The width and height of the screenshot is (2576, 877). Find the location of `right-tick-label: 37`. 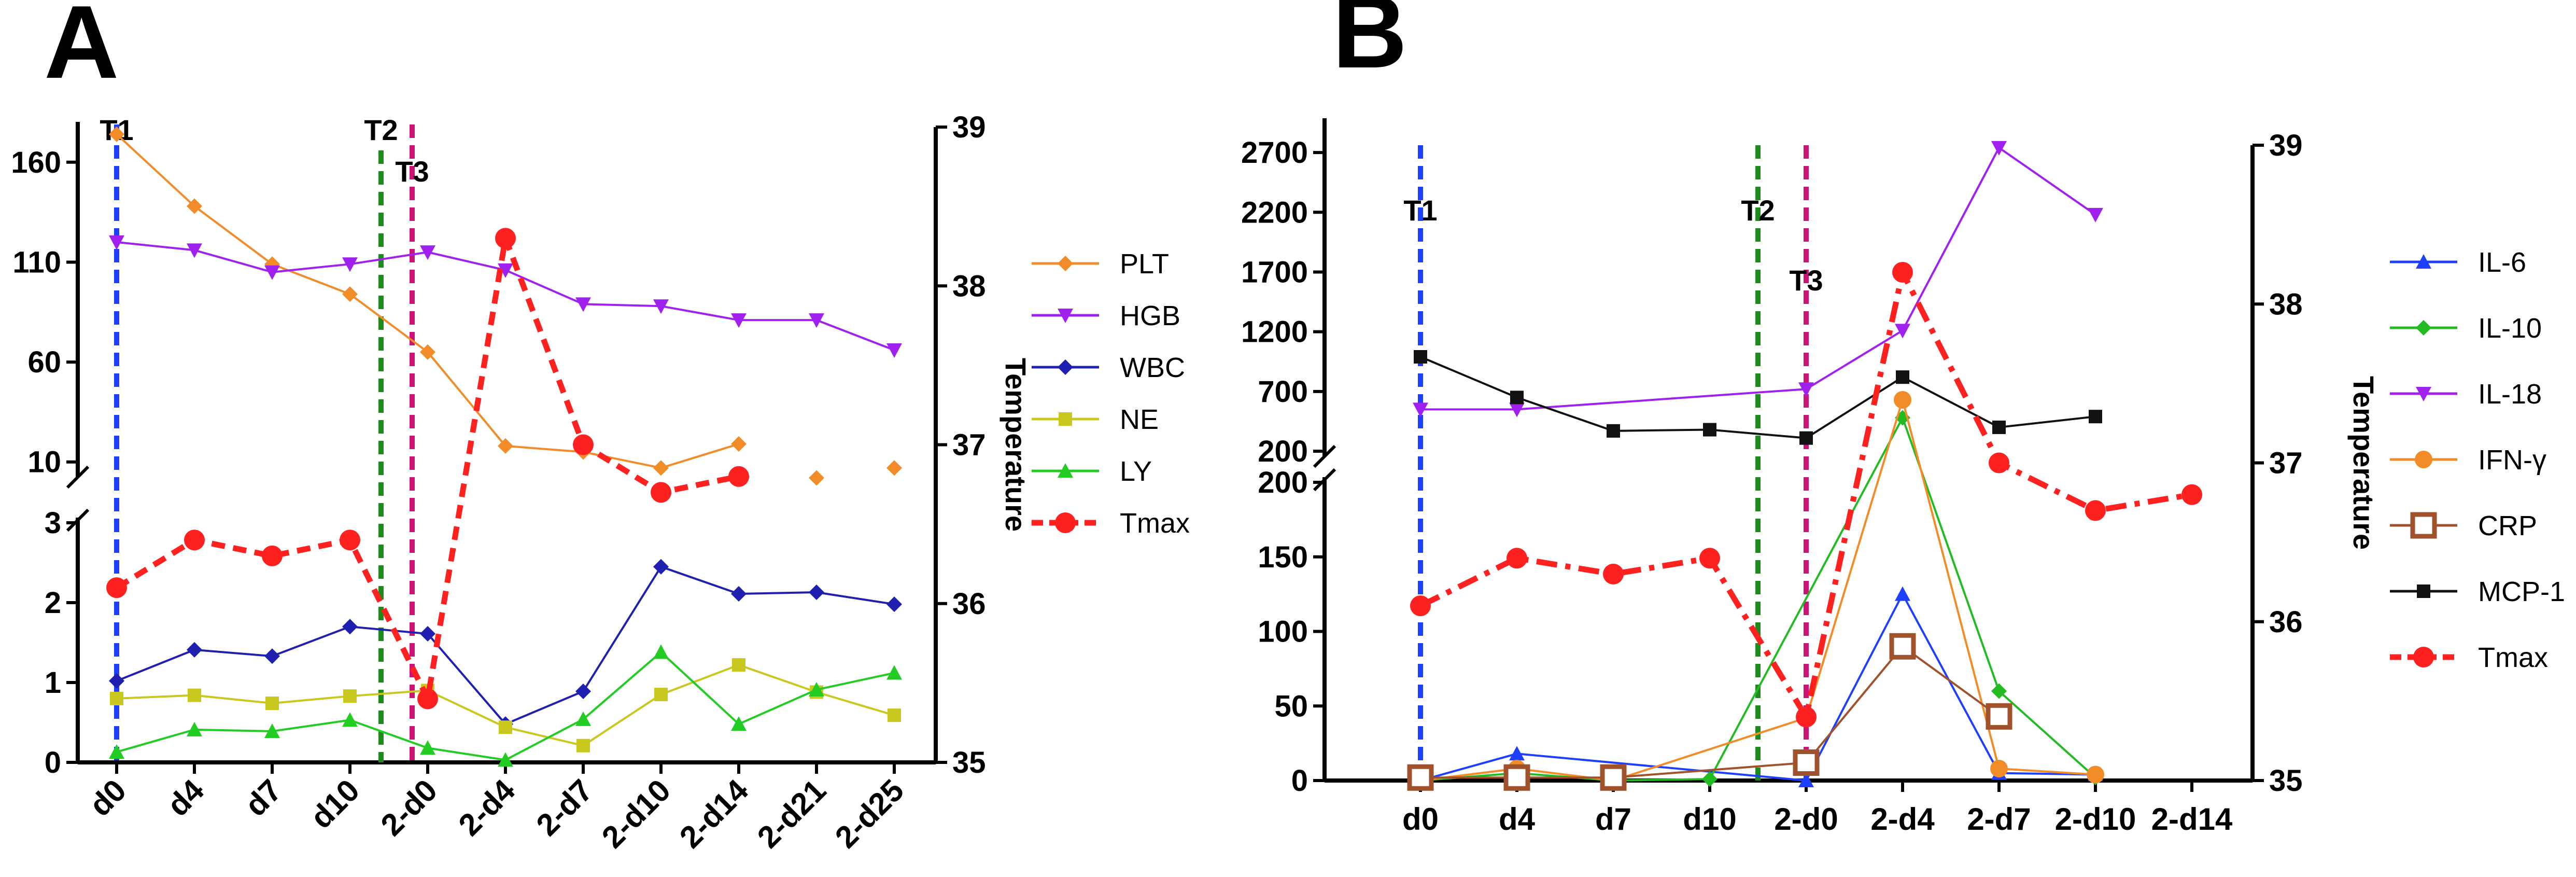

right-tick-label: 37 is located at coordinates (2286, 464).